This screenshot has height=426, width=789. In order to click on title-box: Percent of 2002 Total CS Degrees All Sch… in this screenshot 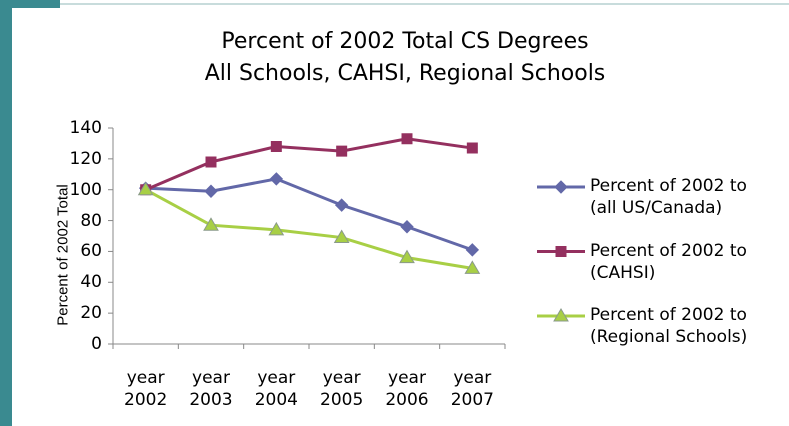, I will do `click(370, 61)`.